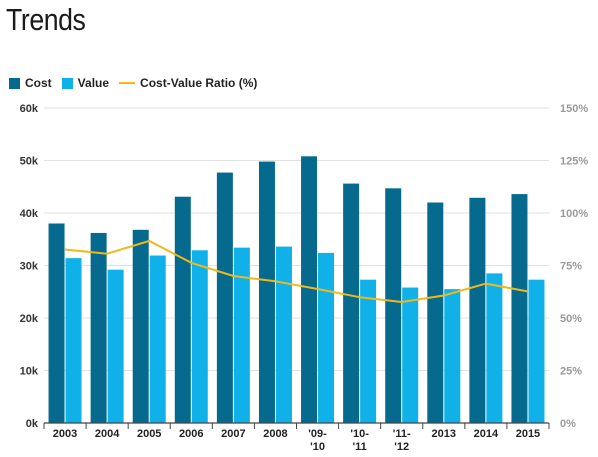 This screenshot has width=598, height=457. I want to click on legend-item-value: Value, so click(85, 83).